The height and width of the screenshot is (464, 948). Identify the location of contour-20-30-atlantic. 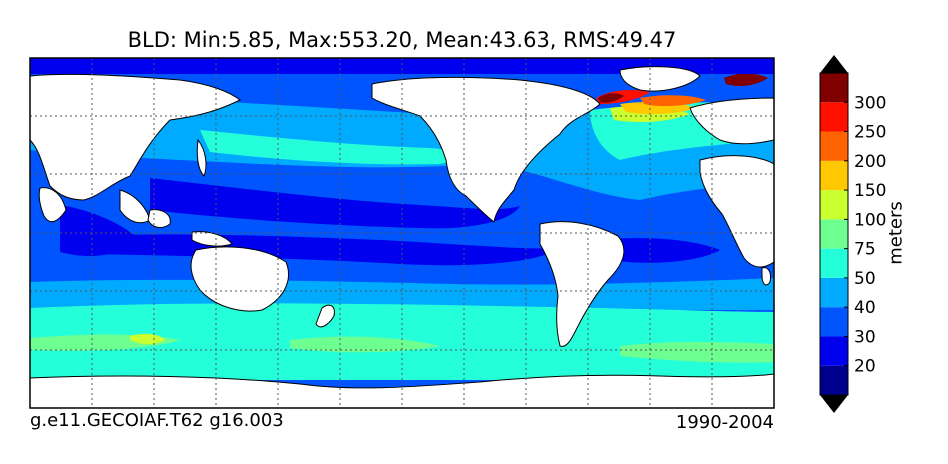
(660, 250).